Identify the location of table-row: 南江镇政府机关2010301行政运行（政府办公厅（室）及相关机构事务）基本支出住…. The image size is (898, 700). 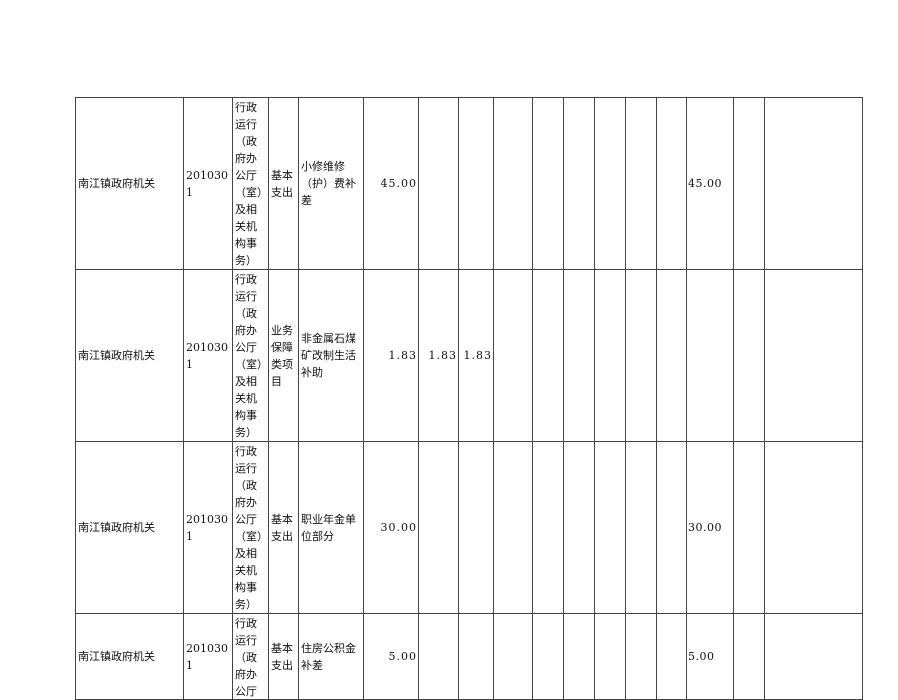
(469, 656).